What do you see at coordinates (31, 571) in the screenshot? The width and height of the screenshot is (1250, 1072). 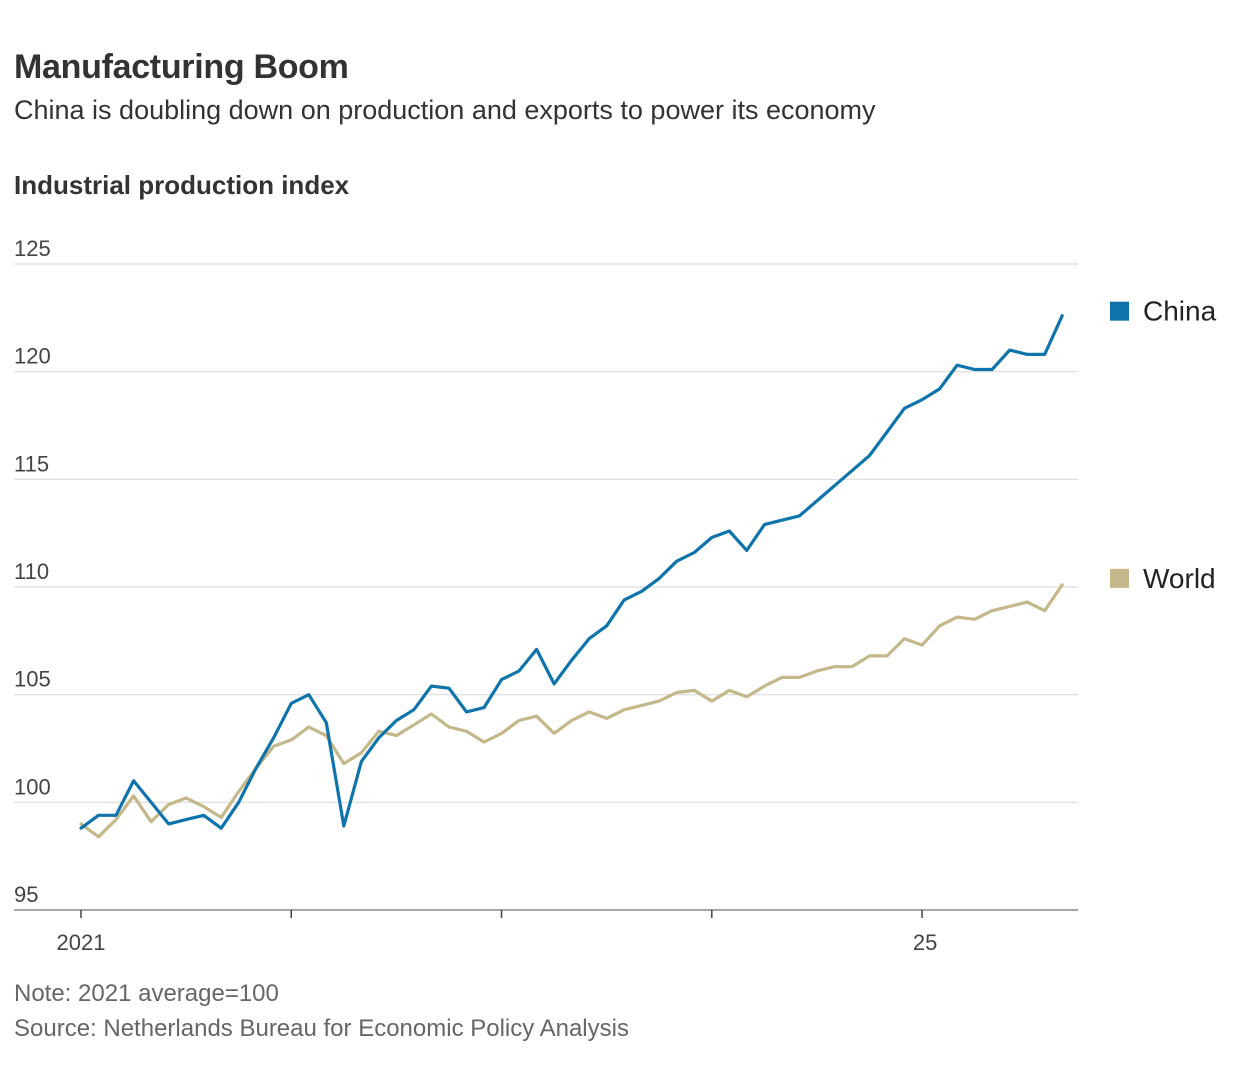 I see `y-tick-label: 110` at bounding box center [31, 571].